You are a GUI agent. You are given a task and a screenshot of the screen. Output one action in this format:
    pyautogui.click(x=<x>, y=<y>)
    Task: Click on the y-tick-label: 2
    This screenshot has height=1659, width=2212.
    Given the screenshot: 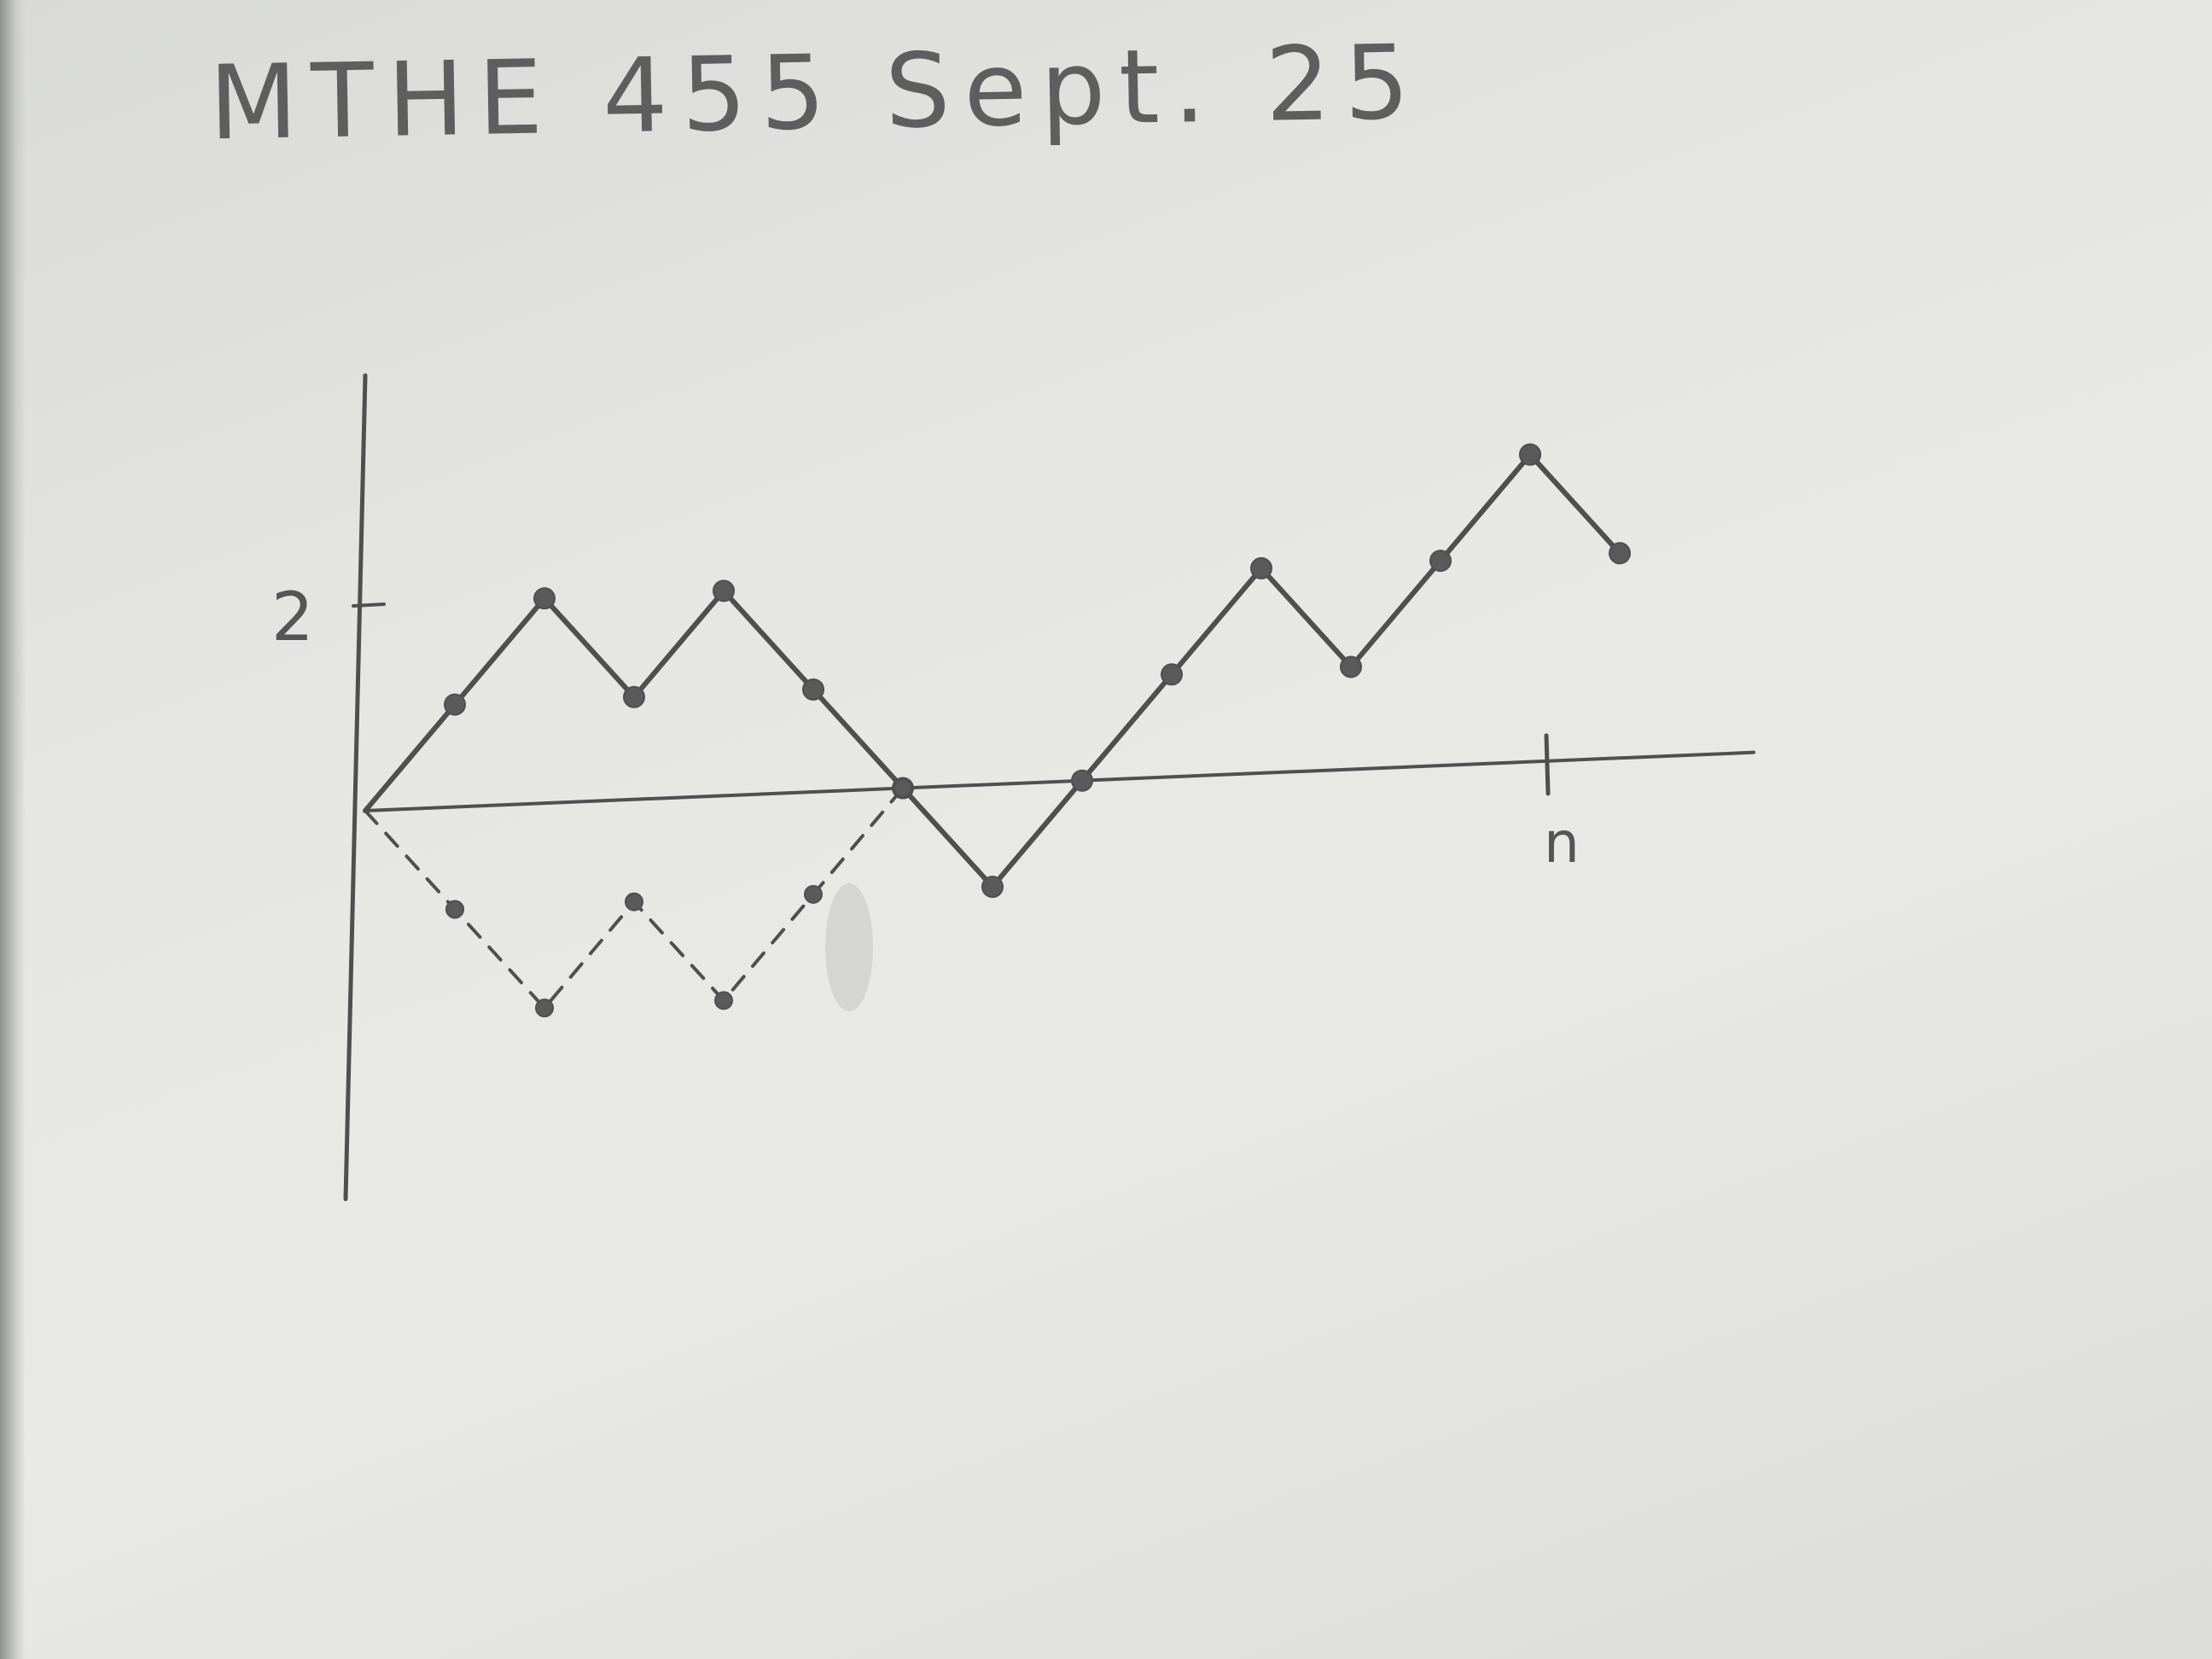 What is the action you would take?
    pyautogui.click(x=292, y=617)
    